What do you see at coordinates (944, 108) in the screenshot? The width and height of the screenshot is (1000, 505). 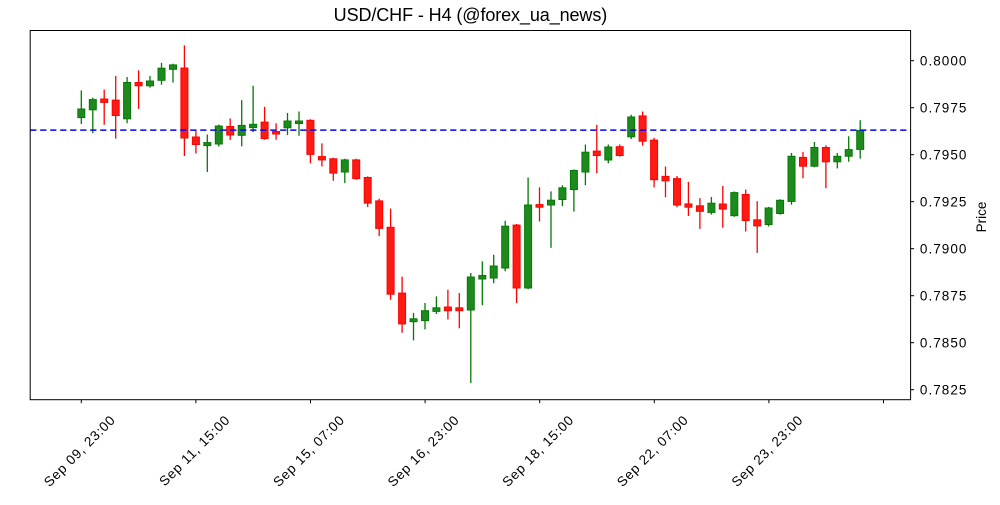 I see `svg-text: 0.7975` at bounding box center [944, 108].